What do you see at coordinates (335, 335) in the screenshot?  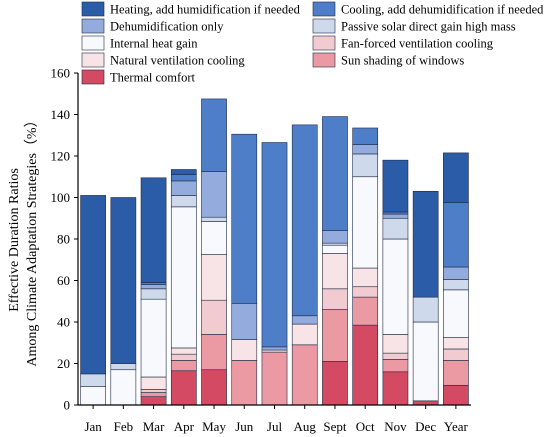 I see `bar-sun-shading-of-windows-sept` at bounding box center [335, 335].